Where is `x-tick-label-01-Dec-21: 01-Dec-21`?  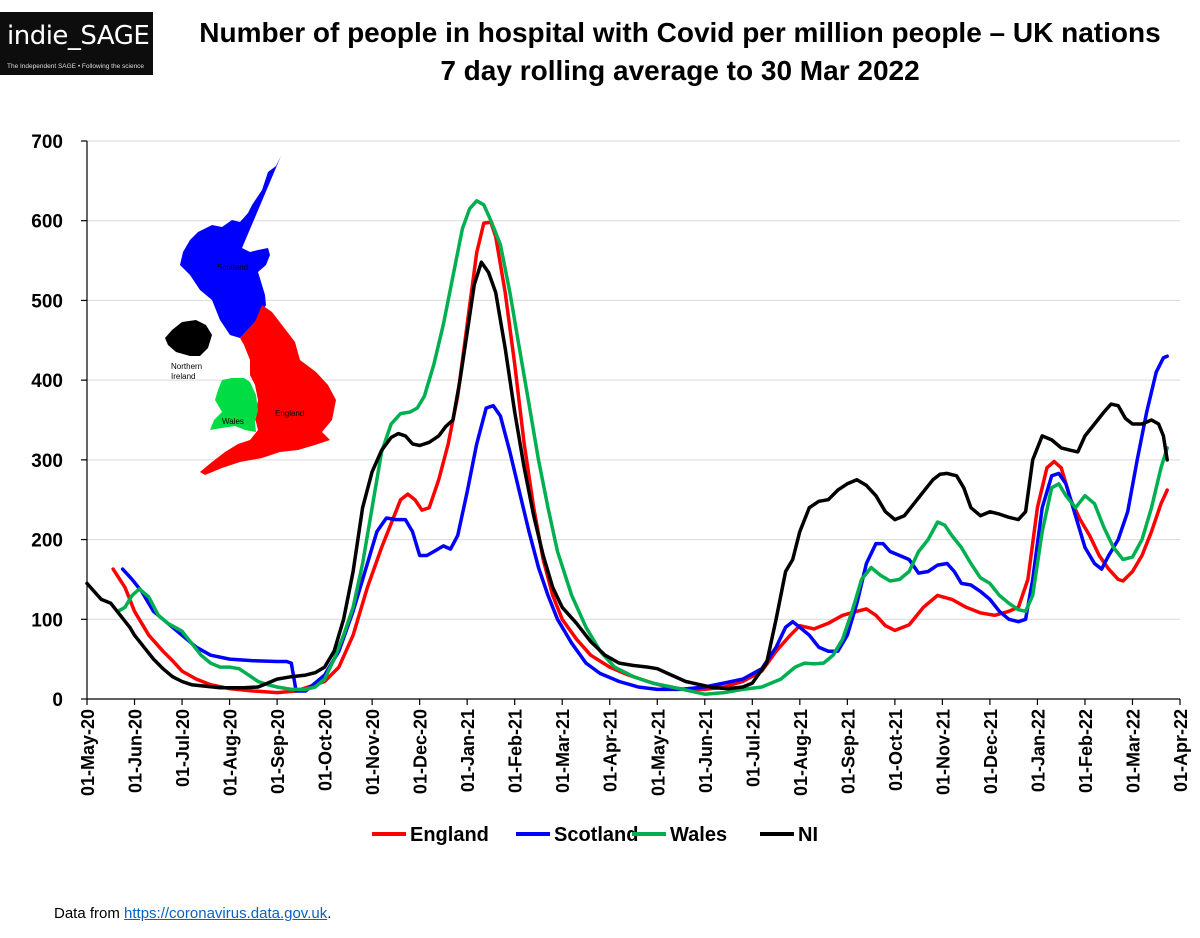 x-tick-label-01-Dec-21: 01-Dec-21 is located at coordinates (991, 751).